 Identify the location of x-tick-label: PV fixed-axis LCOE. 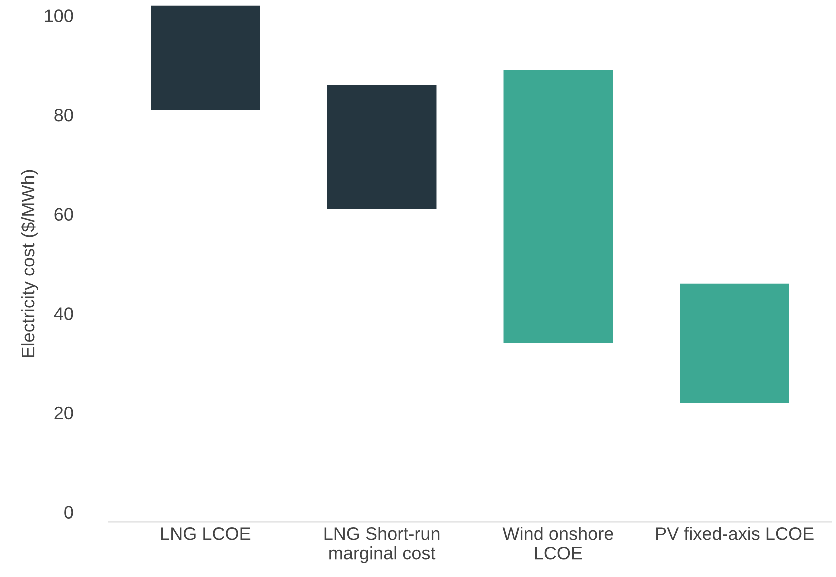
(735, 533).